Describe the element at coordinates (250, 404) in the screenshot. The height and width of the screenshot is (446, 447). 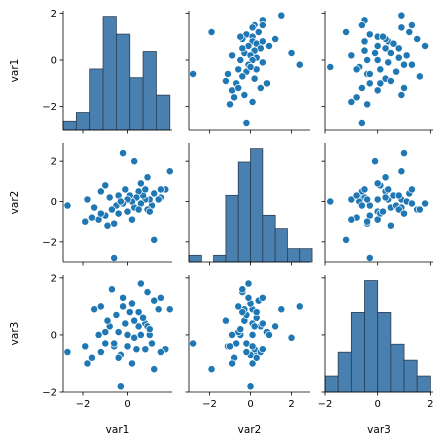
I see `x-tick-label: 0` at that location.